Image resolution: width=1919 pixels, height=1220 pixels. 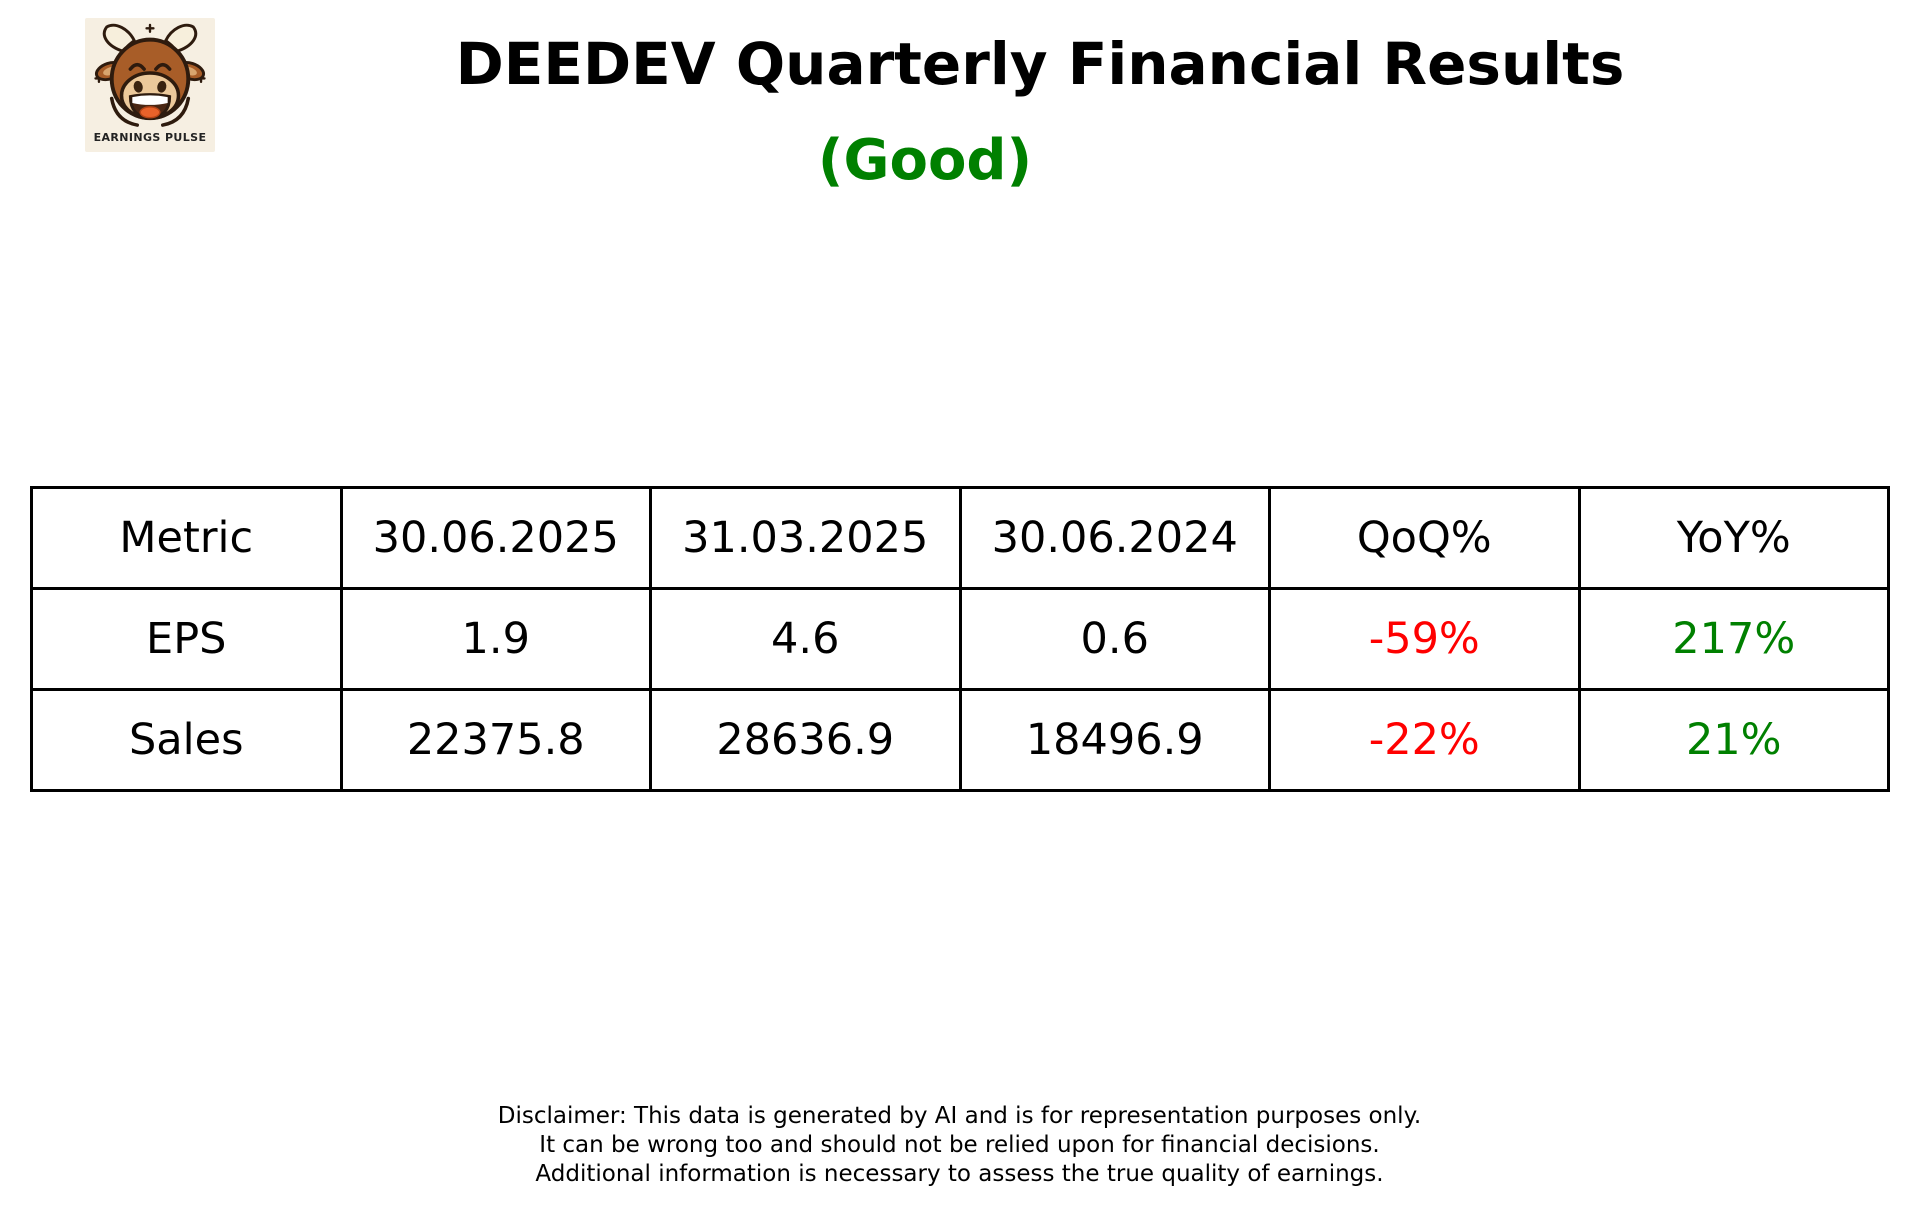 I want to click on verdict-label: (Good), so click(x=925, y=160).